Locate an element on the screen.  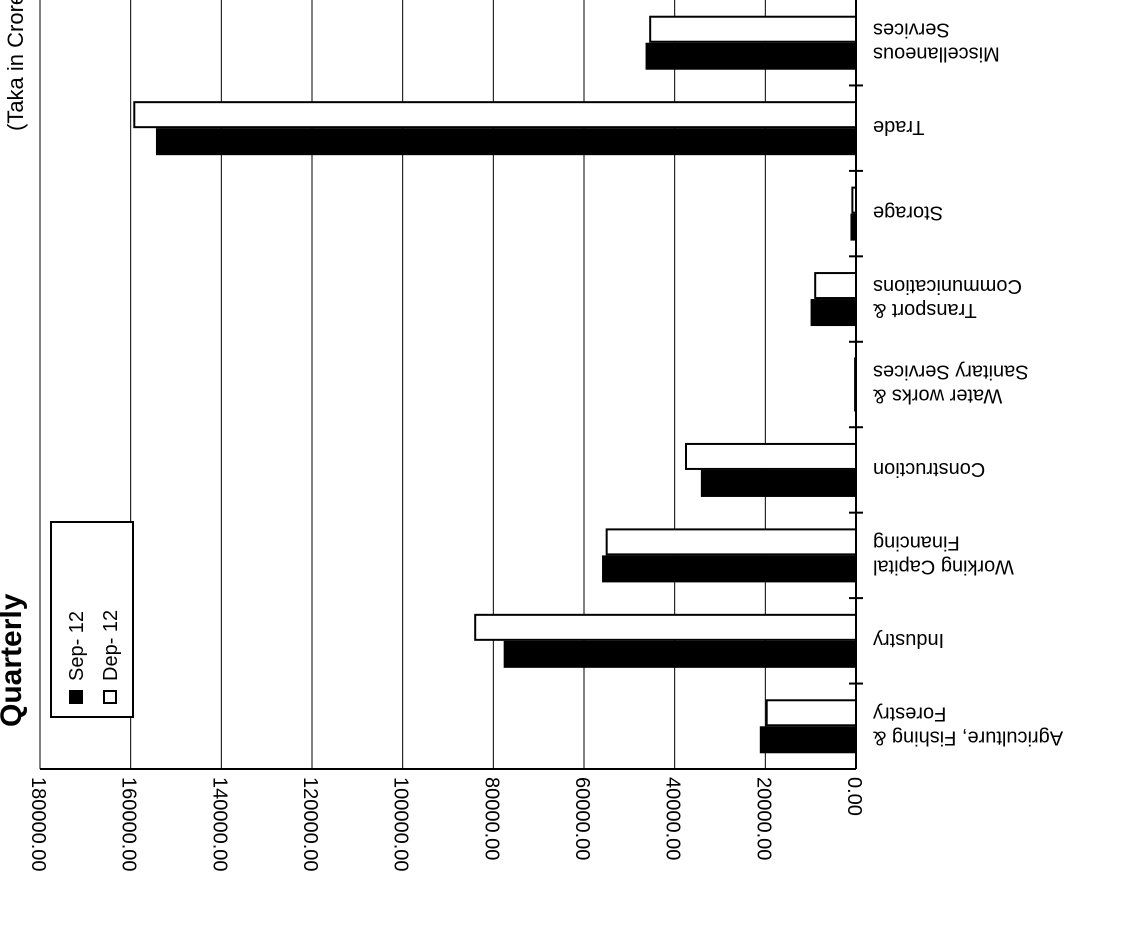
chart-subtitle: (Taka in Crores) is located at coordinates (15, 65).